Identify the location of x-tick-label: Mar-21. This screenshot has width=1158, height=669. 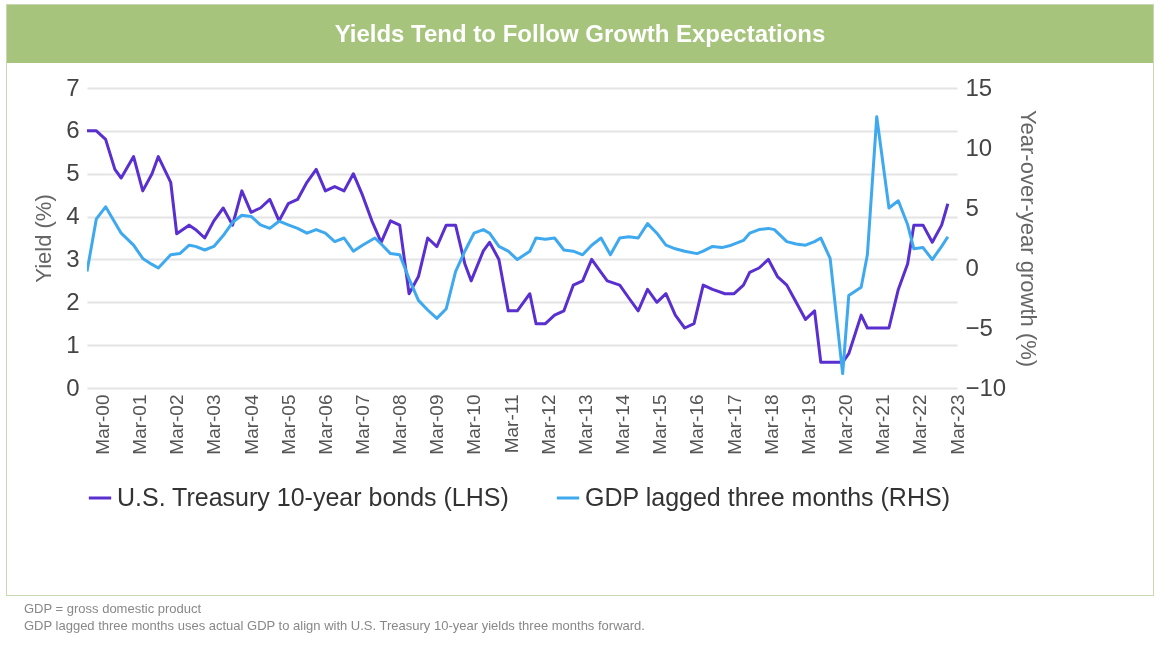
(883, 424).